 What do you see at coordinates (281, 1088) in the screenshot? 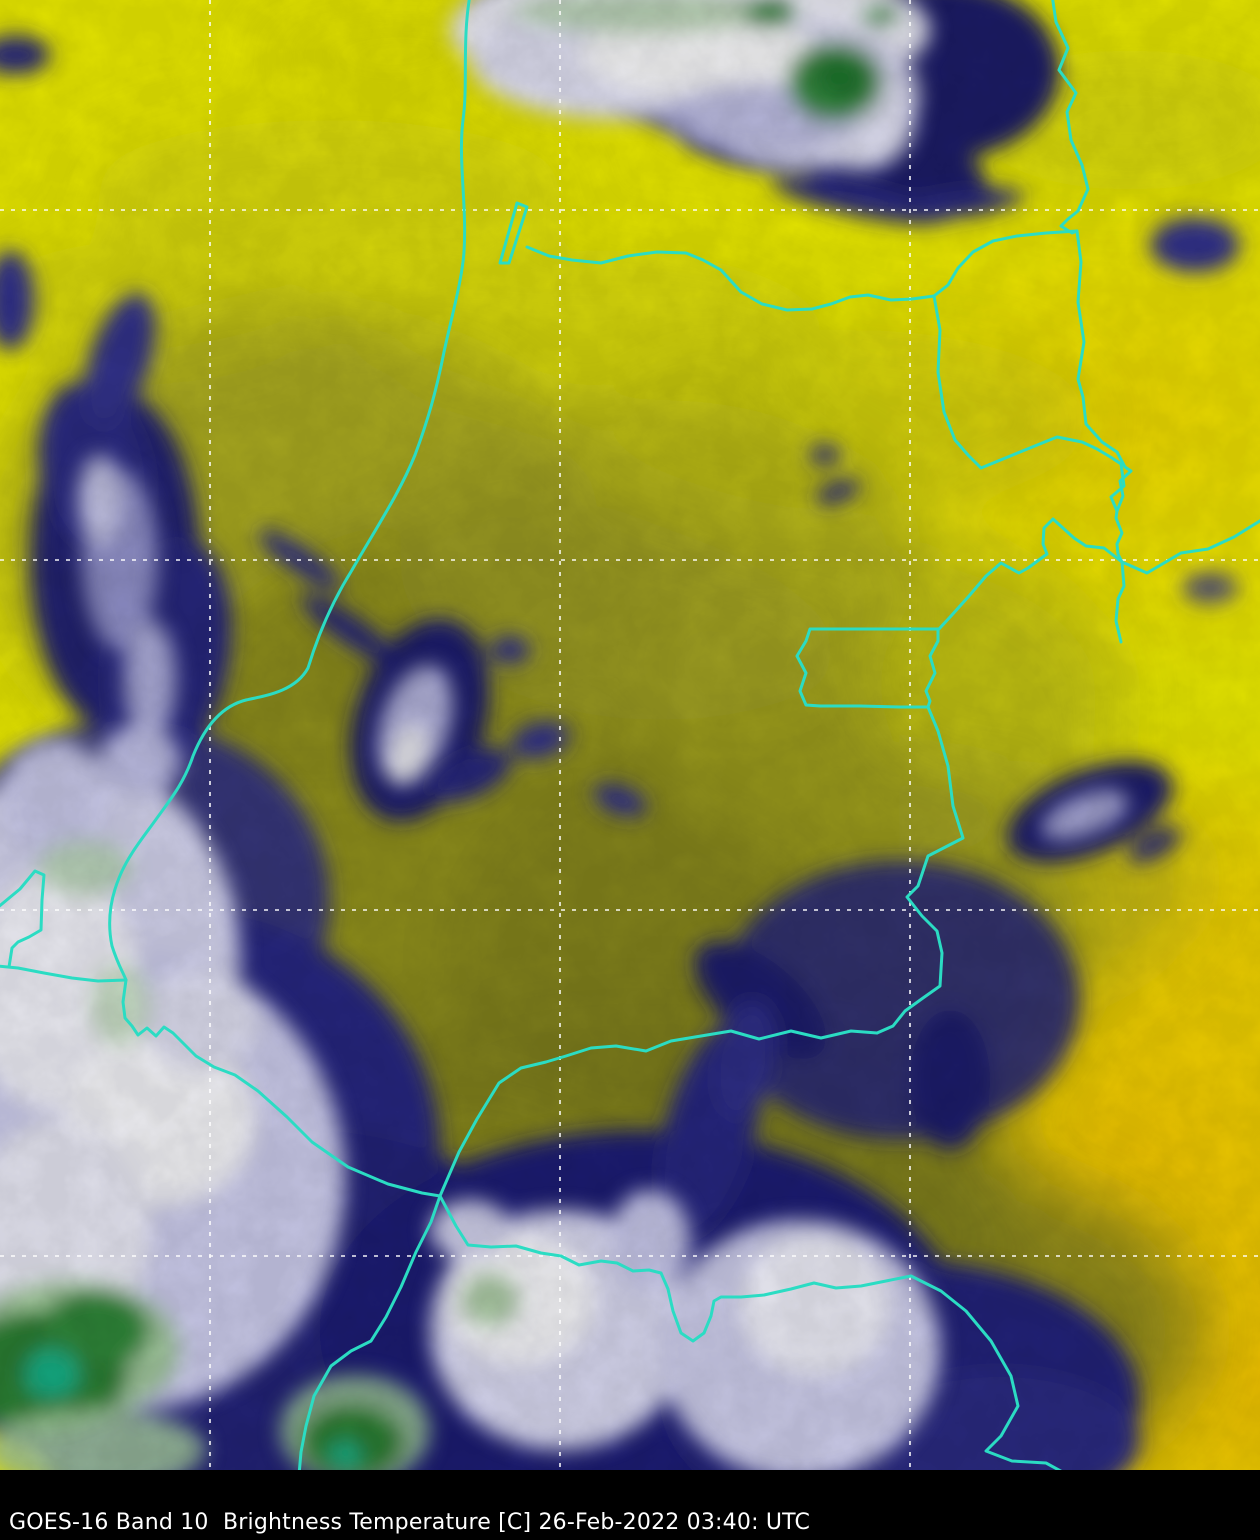
I see `river-boundary-mid` at bounding box center [281, 1088].